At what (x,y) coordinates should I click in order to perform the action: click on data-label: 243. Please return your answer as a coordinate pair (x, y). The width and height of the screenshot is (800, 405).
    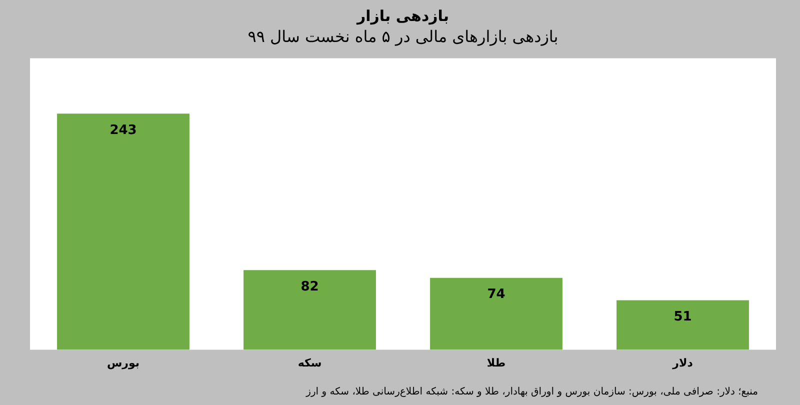
    Looking at the image, I should click on (123, 130).